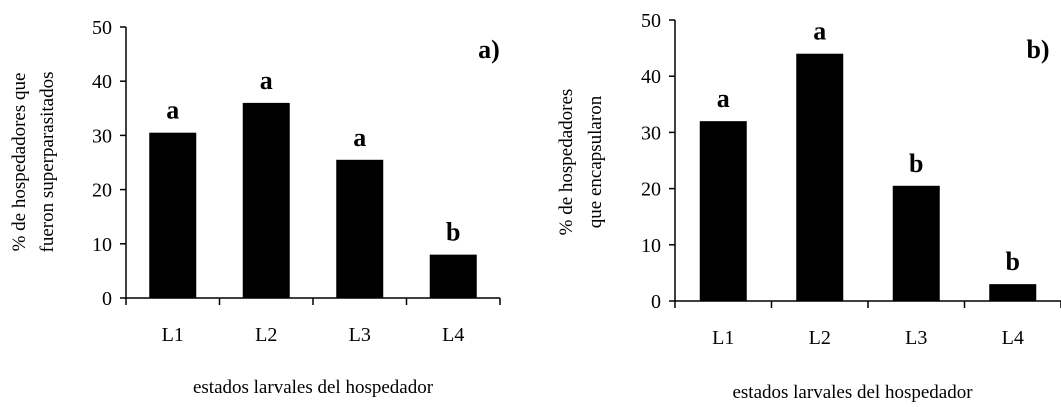  What do you see at coordinates (47, 162) in the screenshot?
I see `y-axis-title-line: fueron superparasitados` at bounding box center [47, 162].